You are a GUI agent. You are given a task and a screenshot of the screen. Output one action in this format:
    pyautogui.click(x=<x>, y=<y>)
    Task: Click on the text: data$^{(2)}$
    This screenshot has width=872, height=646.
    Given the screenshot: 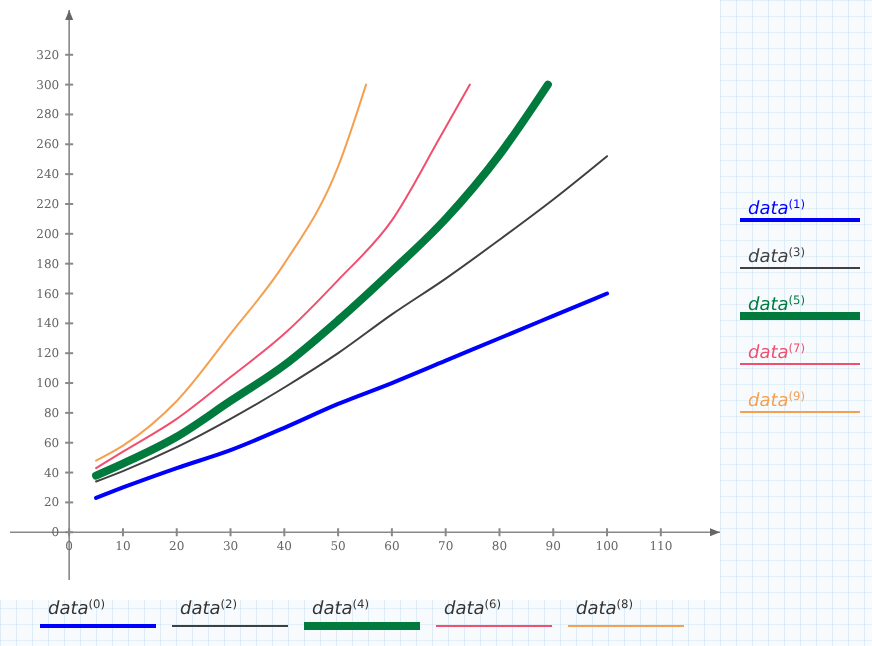 What is the action you would take?
    pyautogui.click(x=209, y=609)
    